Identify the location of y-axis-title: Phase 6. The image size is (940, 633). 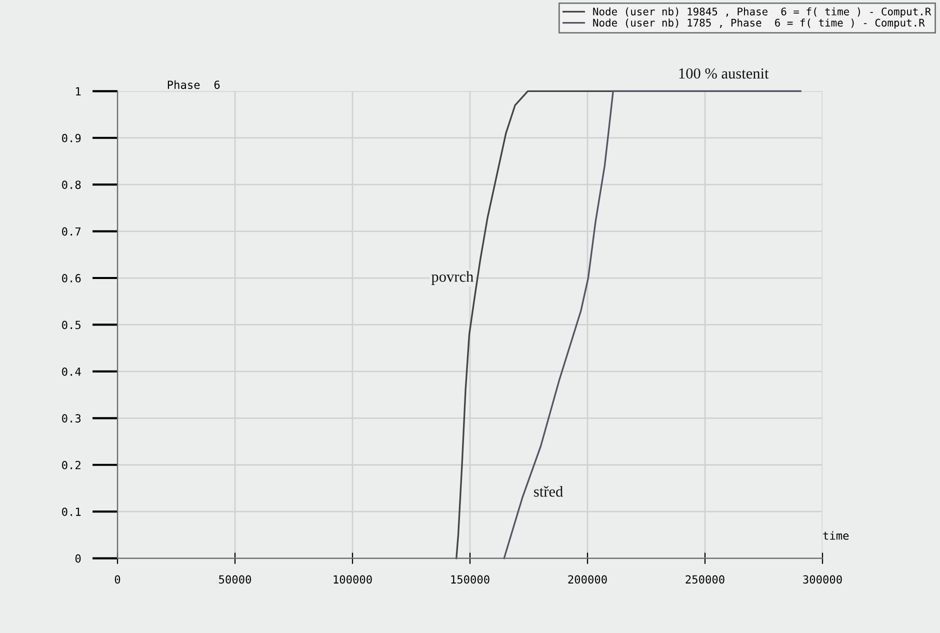
(194, 84).